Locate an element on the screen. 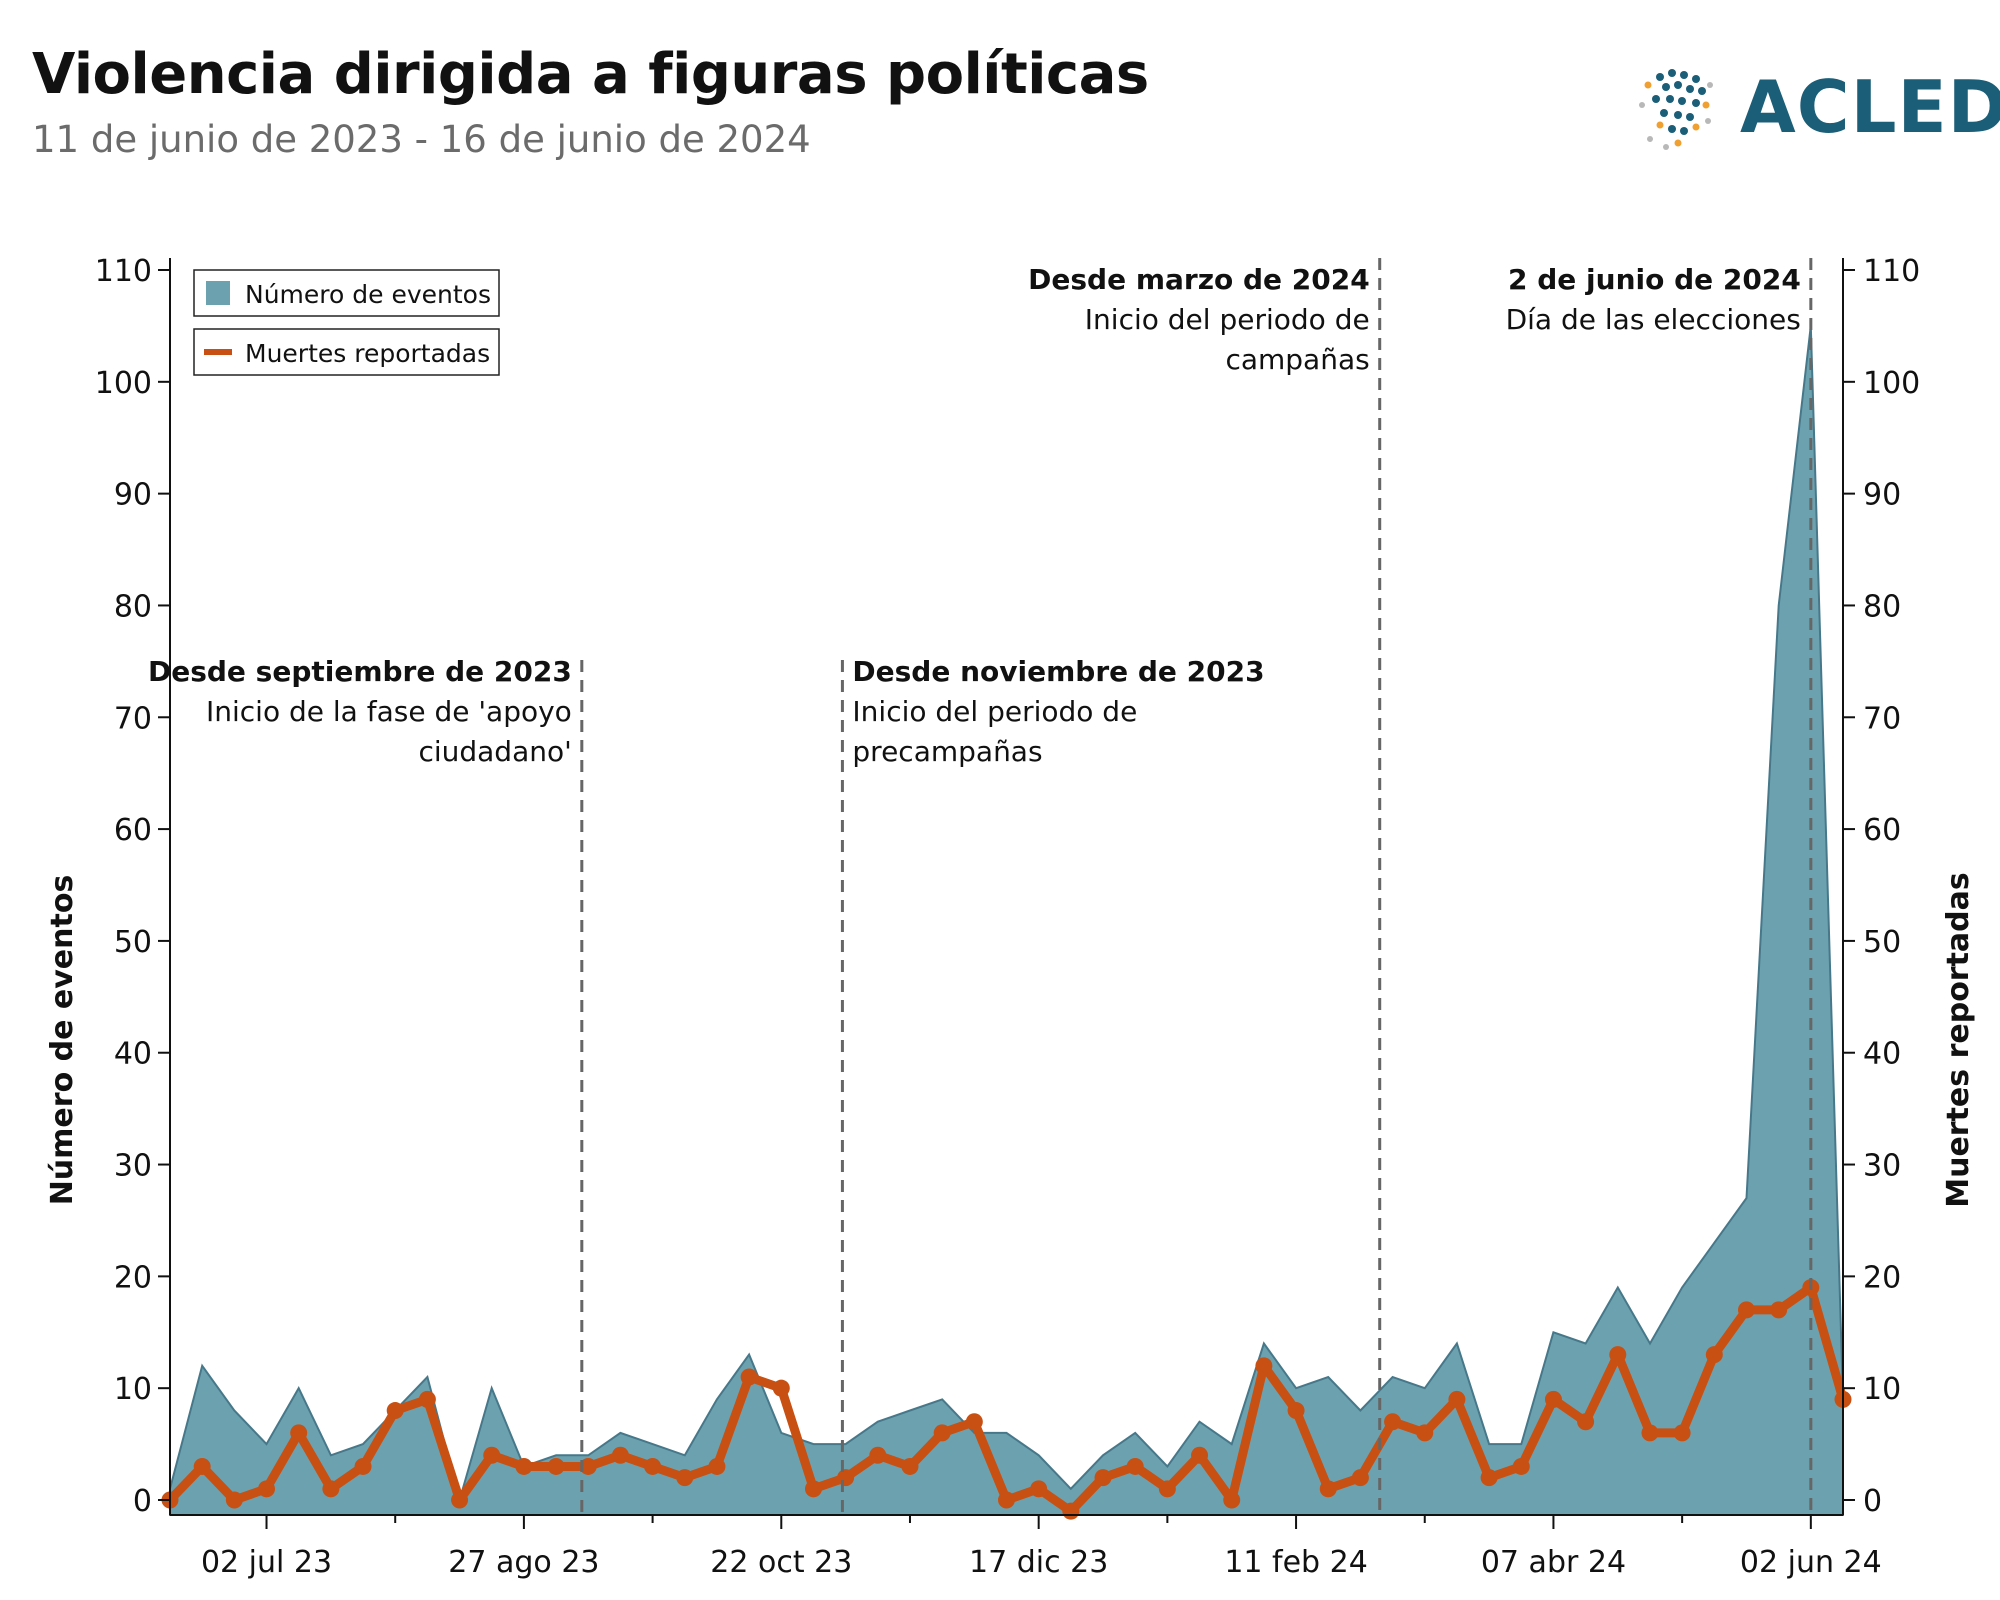 The width and height of the screenshot is (2000, 1600). y-tick-label-right: 20 is located at coordinates (1882, 1277).